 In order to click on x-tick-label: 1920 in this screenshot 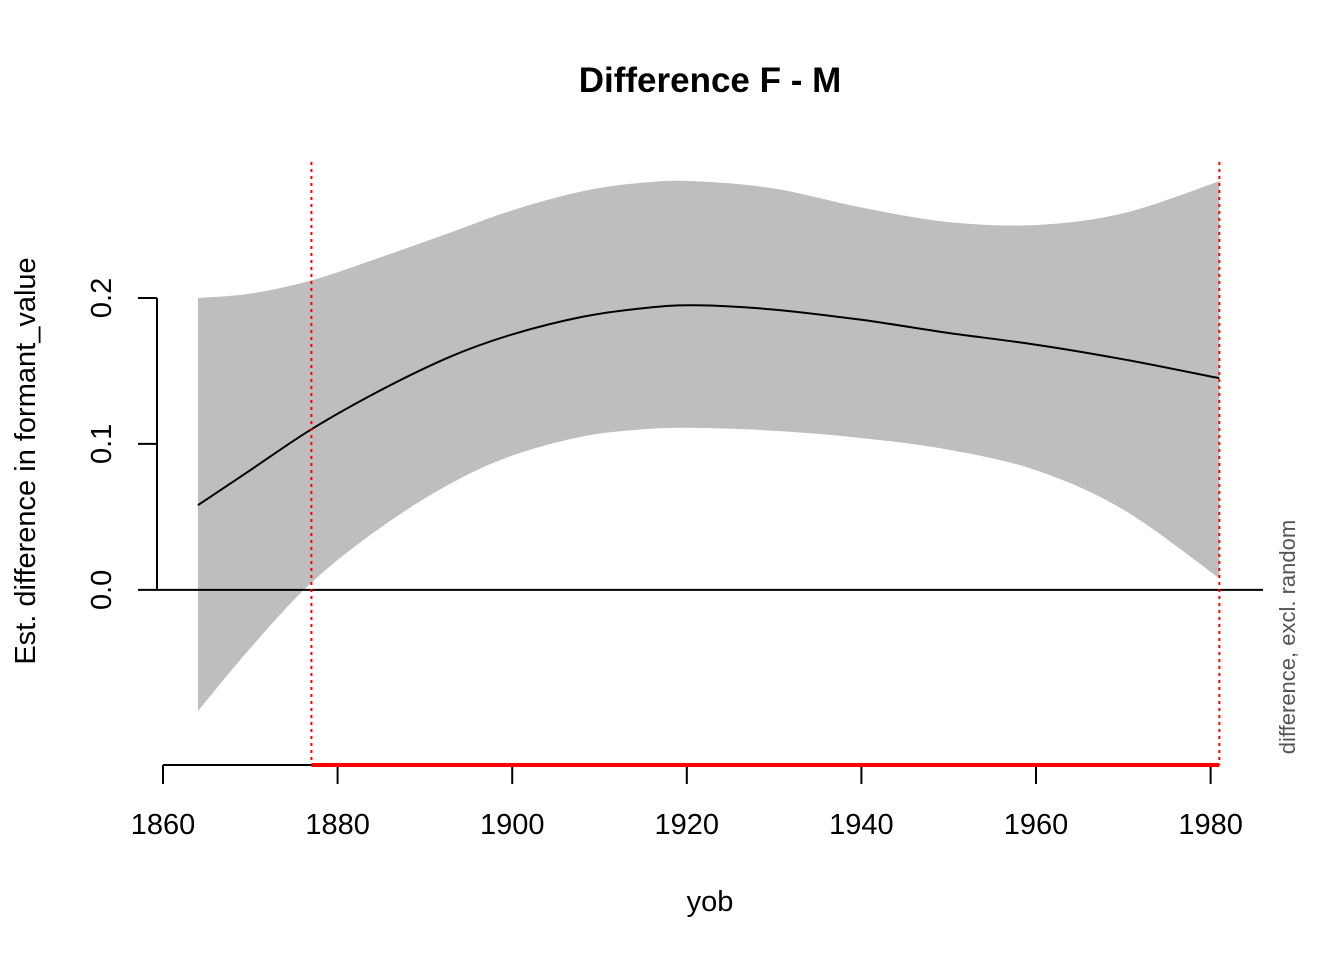, I will do `click(687, 825)`.